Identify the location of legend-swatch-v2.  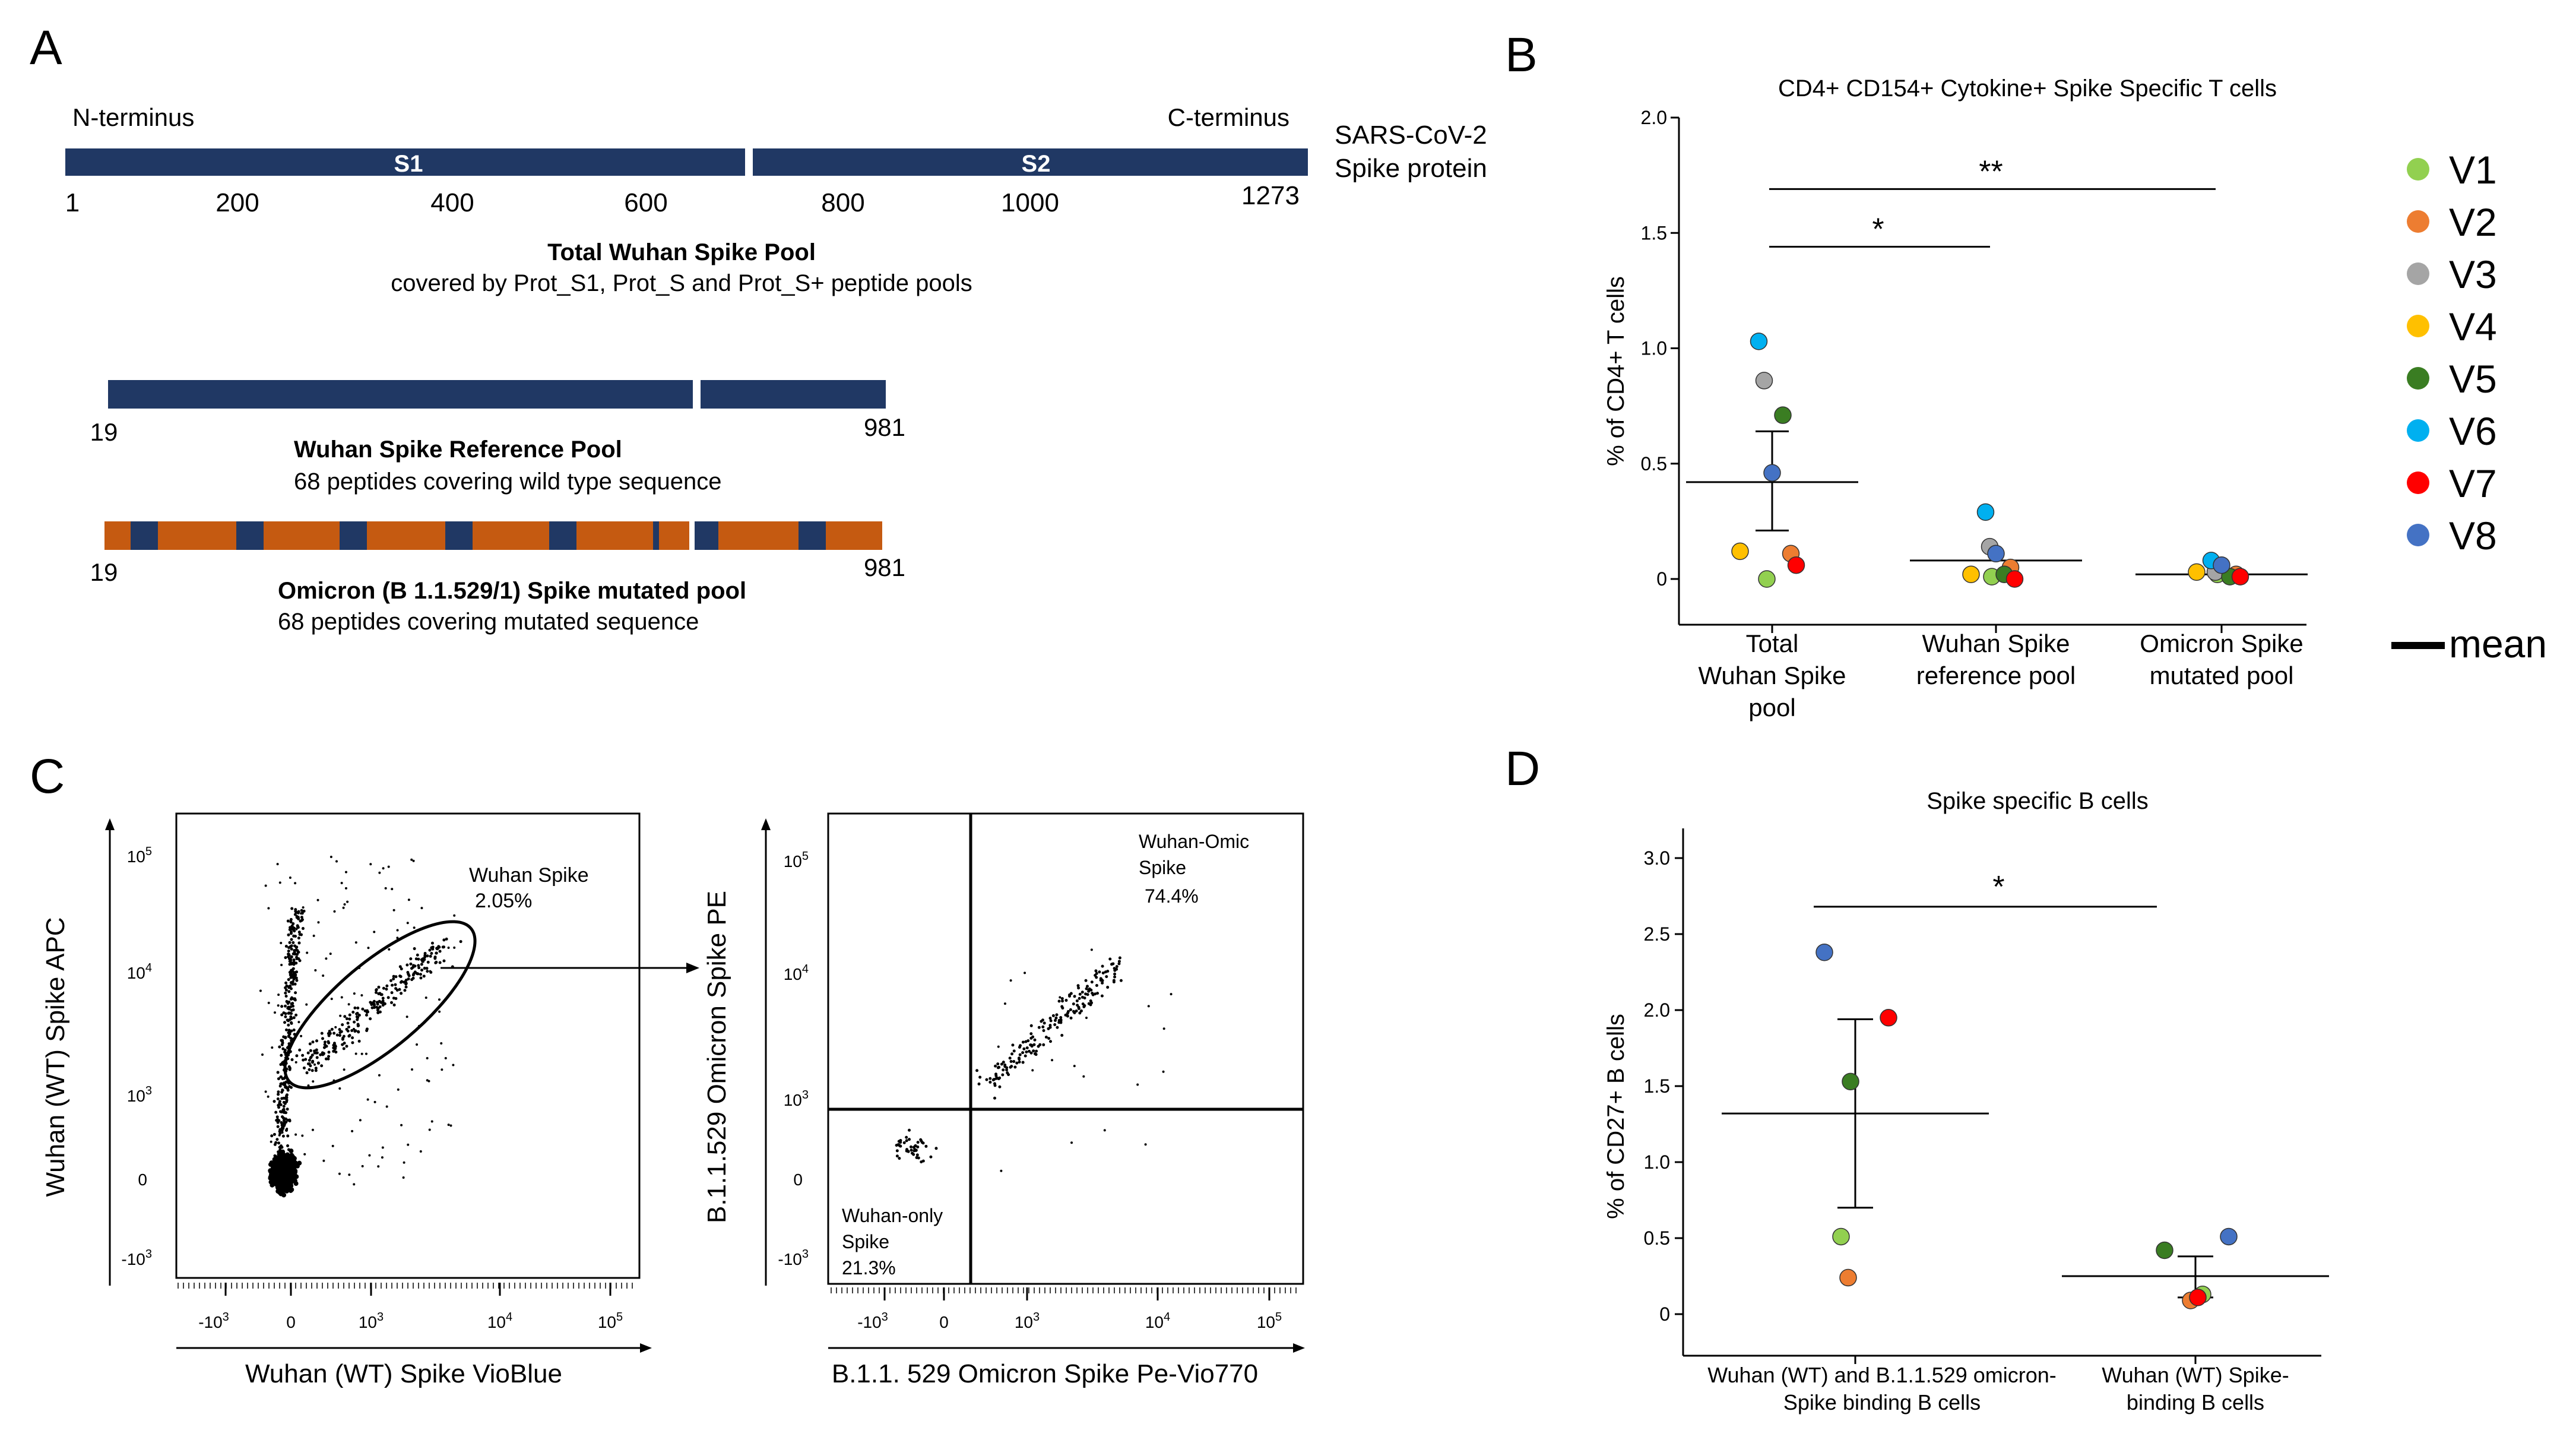
(2418, 221).